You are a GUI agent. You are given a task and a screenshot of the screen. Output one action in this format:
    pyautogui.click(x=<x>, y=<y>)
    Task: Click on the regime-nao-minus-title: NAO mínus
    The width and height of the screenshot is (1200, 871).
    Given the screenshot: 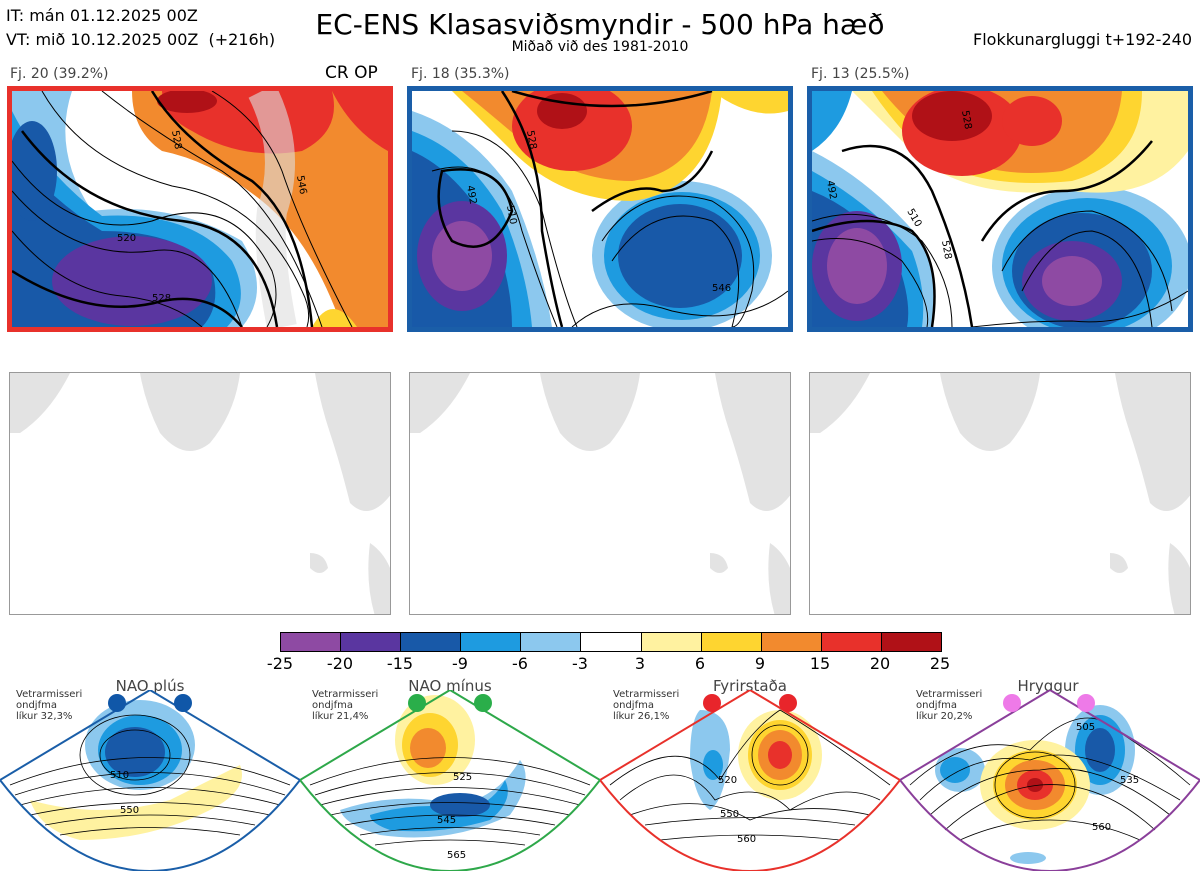 What is the action you would take?
    pyautogui.click(x=450, y=686)
    